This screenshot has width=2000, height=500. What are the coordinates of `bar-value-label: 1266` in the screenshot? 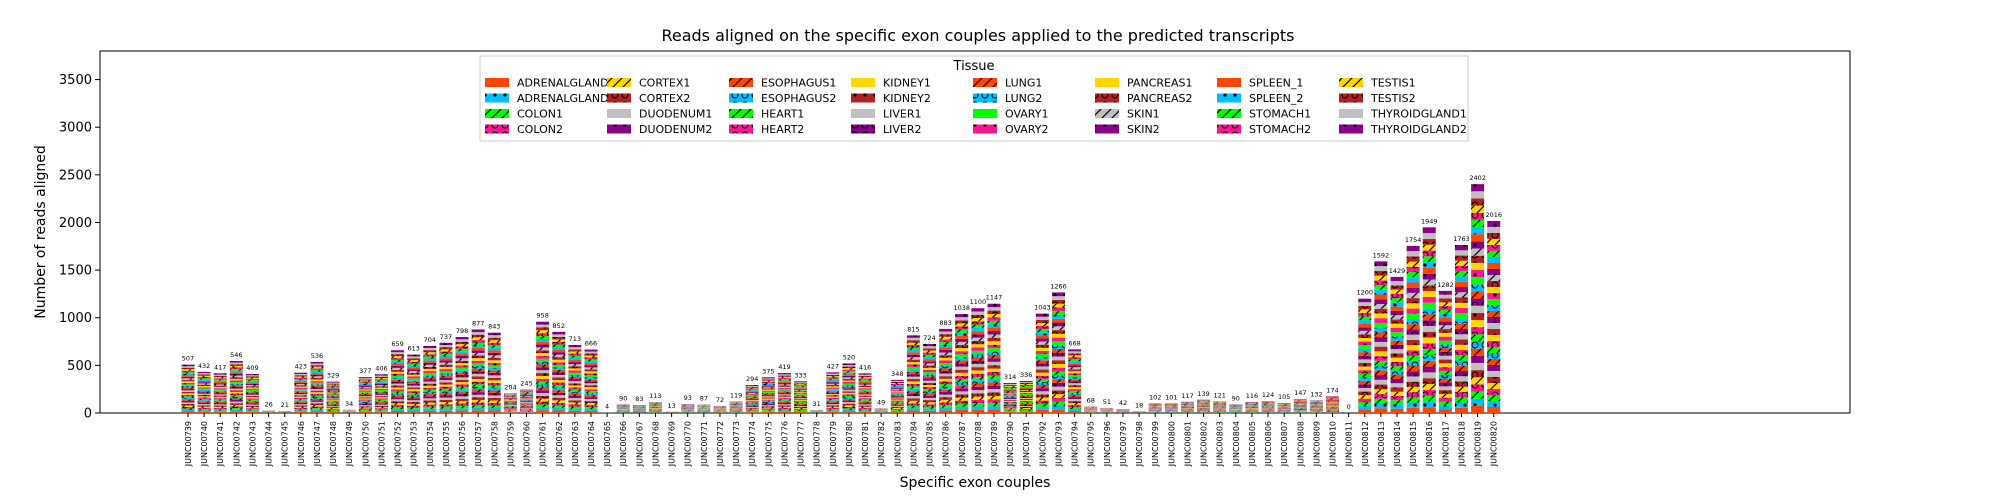 It's located at (1058, 286).